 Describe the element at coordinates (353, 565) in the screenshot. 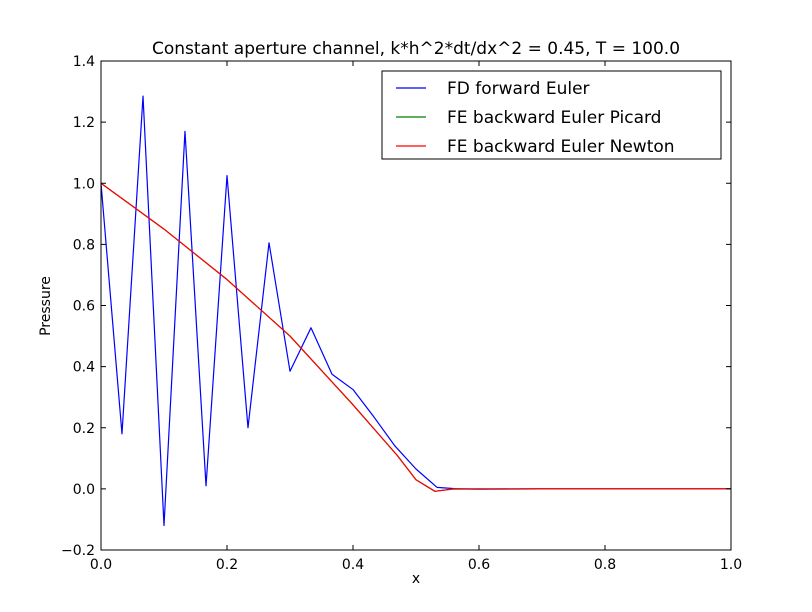

I see `x-tick-label: 0.4` at that location.